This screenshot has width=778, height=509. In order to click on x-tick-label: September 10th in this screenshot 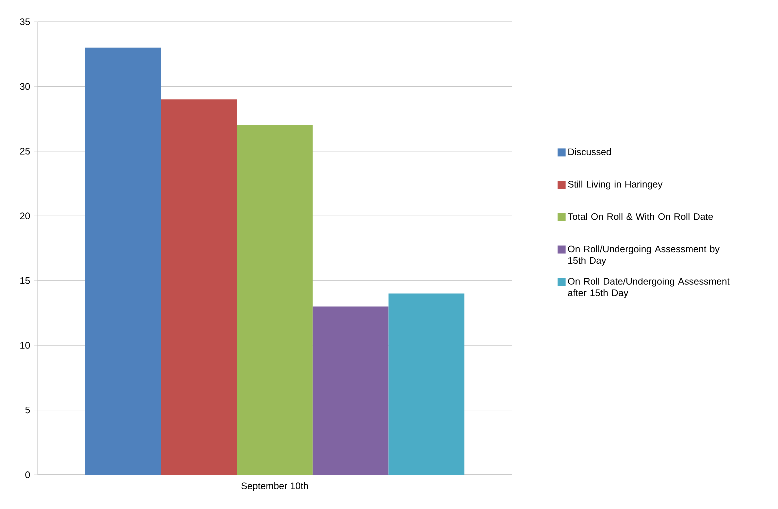, I will do `click(275, 487)`.